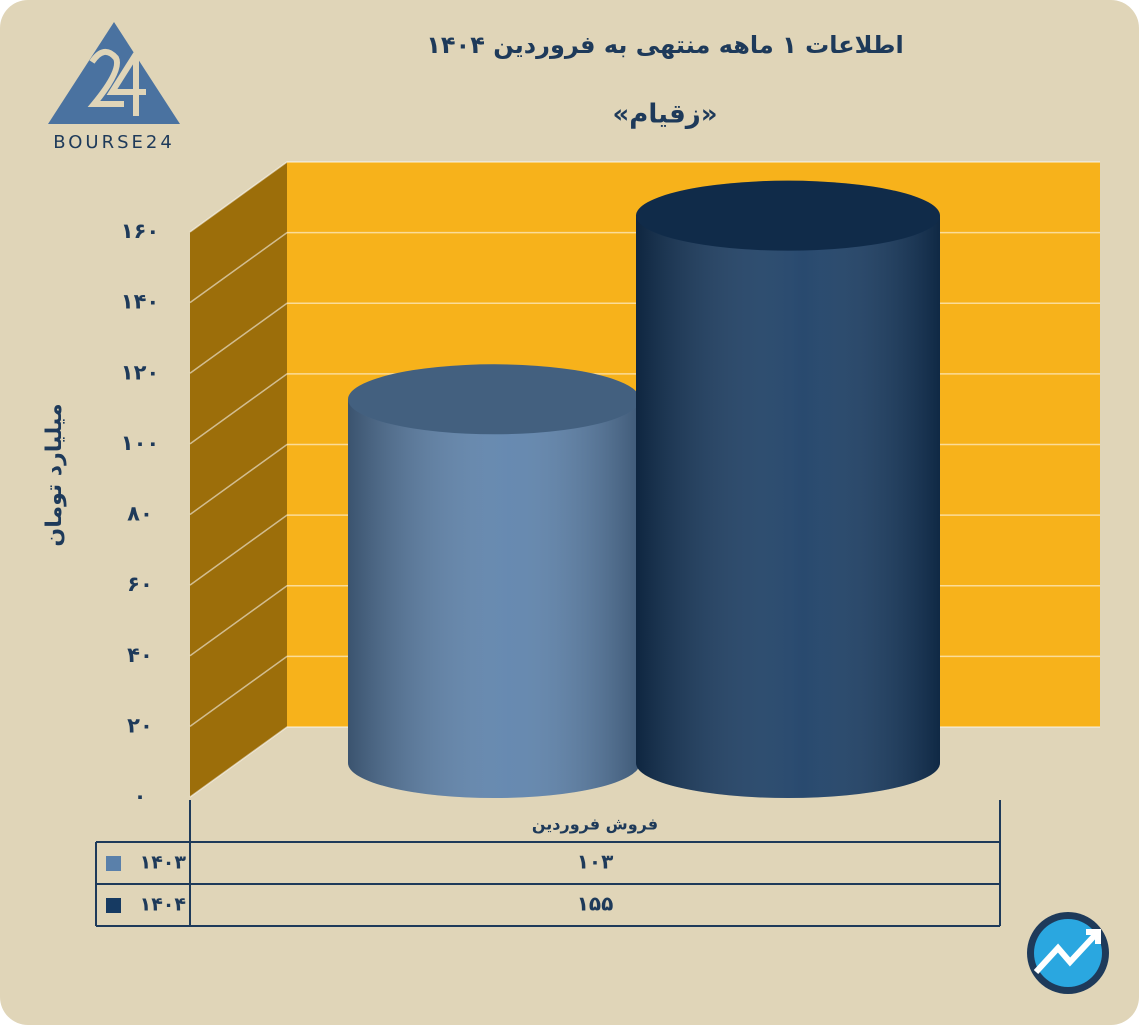  I want to click on chart-subtitle: «زقیام», so click(664, 115).